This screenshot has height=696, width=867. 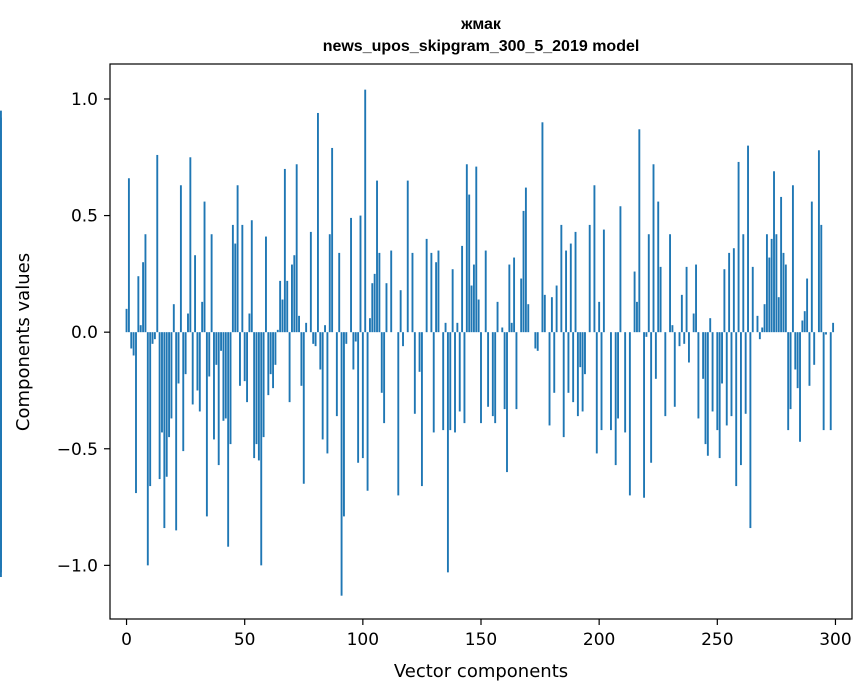 What do you see at coordinates (84, 217) in the screenshot?
I see `y-tick-label: 0.5` at bounding box center [84, 217].